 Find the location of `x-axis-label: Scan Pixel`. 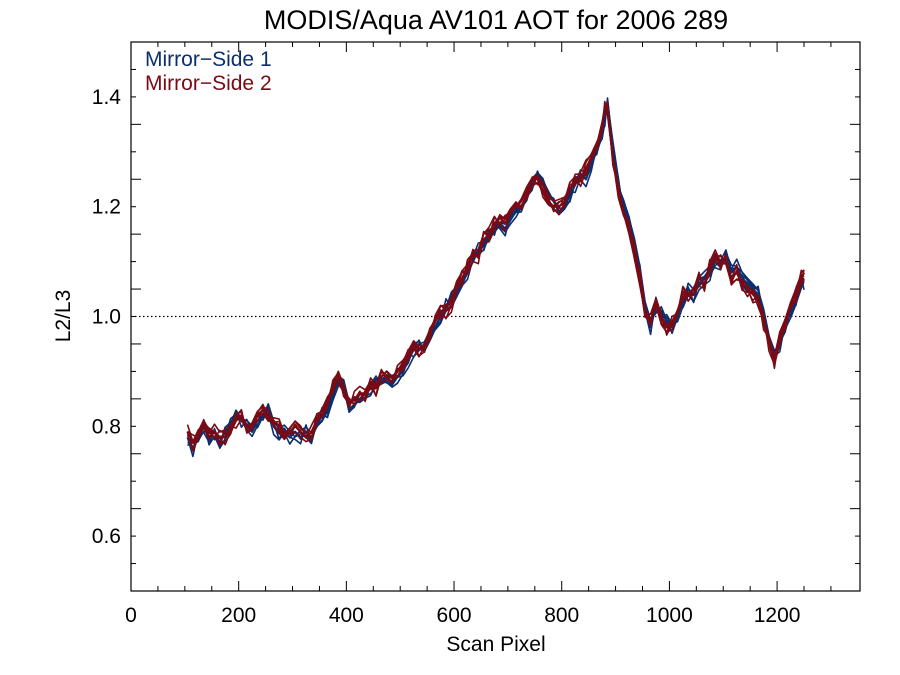

x-axis-label: Scan Pixel is located at coordinates (495, 644).